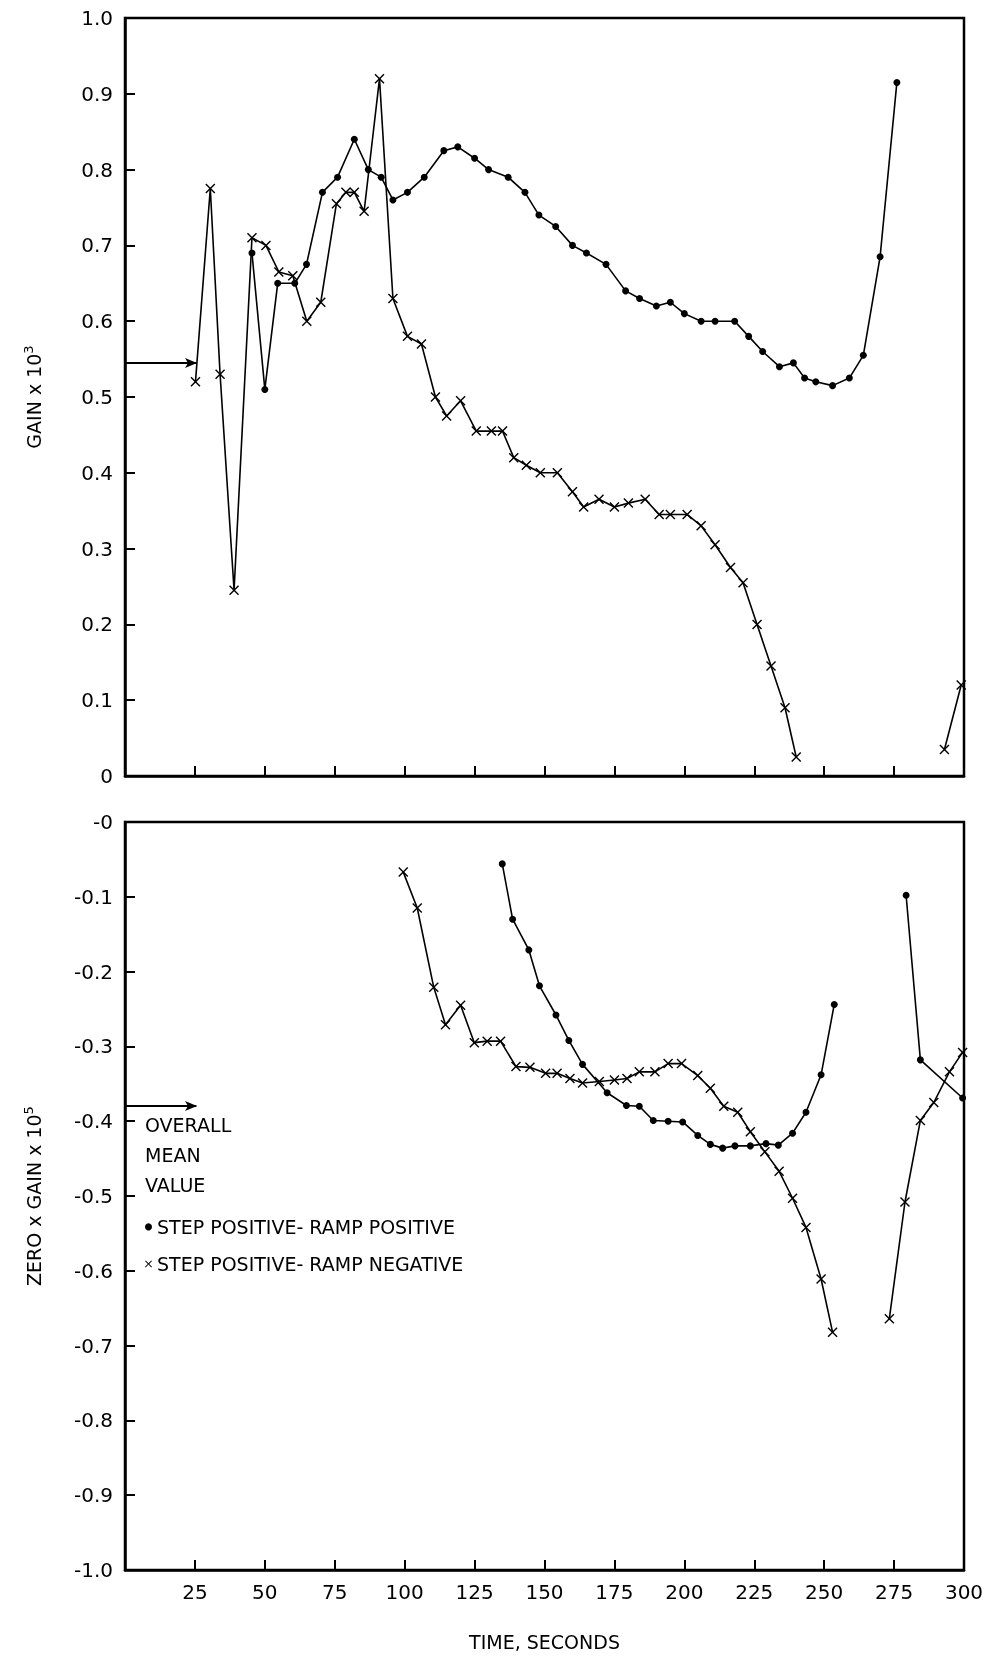 This screenshot has width=1005, height=1670. What do you see at coordinates (33, 397) in the screenshot?
I see `y-axis-title: GAIN x 103` at bounding box center [33, 397].